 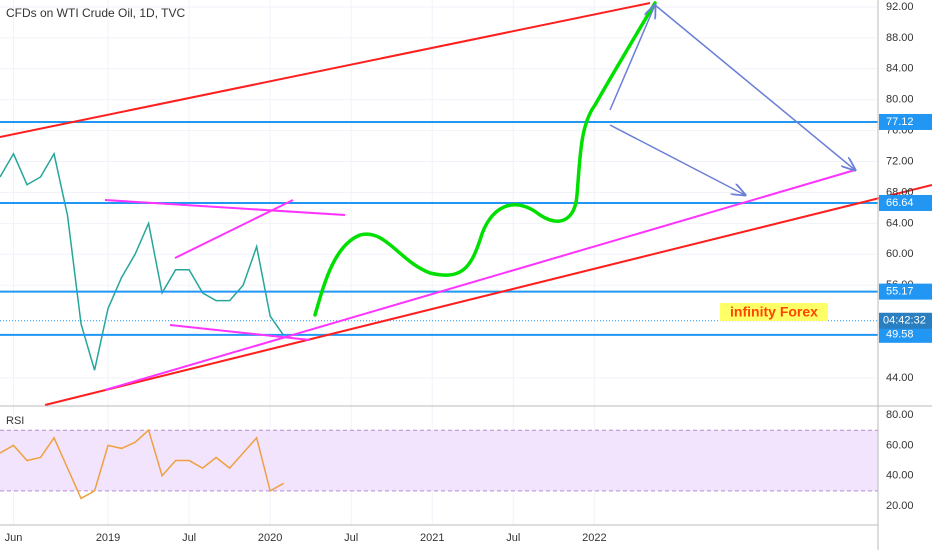 I want to click on x-tick-label: Jun, so click(x=14, y=538).